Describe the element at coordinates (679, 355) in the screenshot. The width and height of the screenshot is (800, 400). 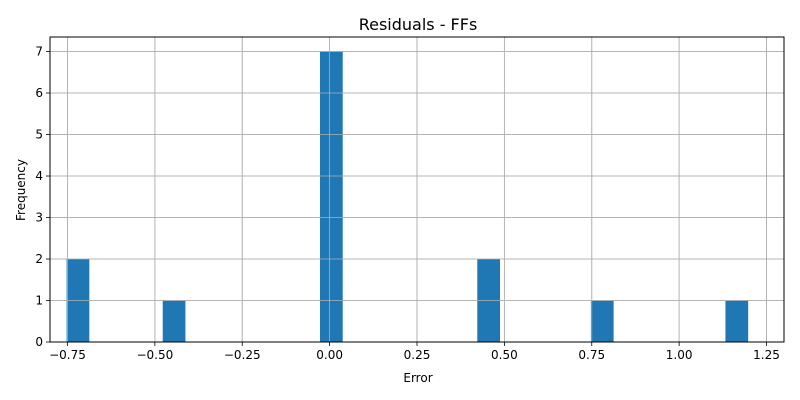
I see `x-tick-label: 1.00` at that location.